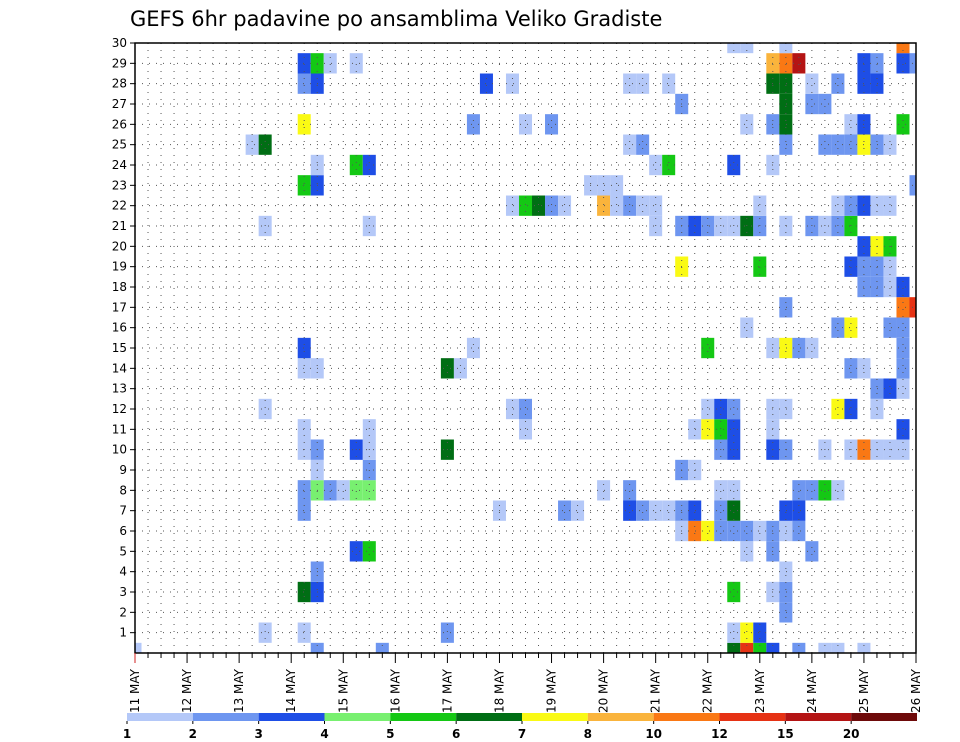 This screenshot has width=960, height=742. Describe the element at coordinates (119, 328) in the screenshot. I see `y-tick-label: 16` at that location.